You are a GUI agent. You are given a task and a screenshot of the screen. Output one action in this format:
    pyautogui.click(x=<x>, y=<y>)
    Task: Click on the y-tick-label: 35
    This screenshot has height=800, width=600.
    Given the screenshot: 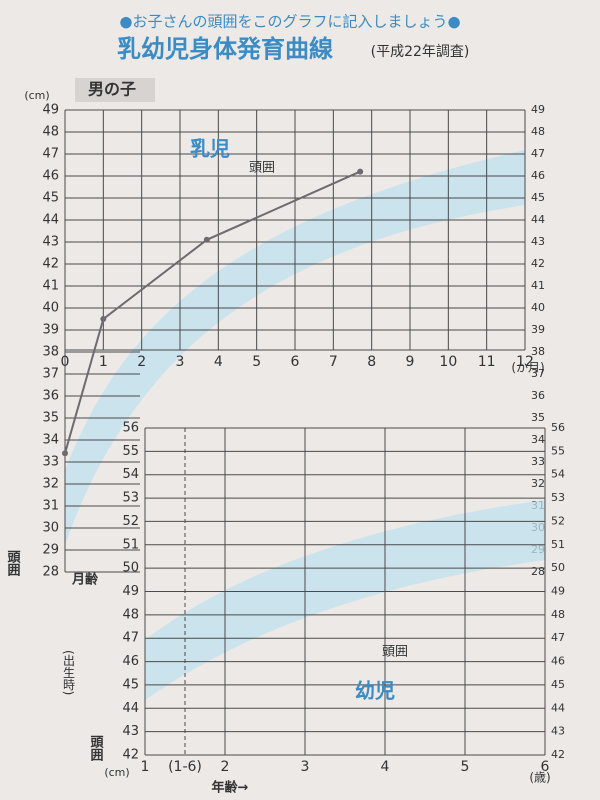 What is the action you would take?
    pyautogui.click(x=50, y=418)
    